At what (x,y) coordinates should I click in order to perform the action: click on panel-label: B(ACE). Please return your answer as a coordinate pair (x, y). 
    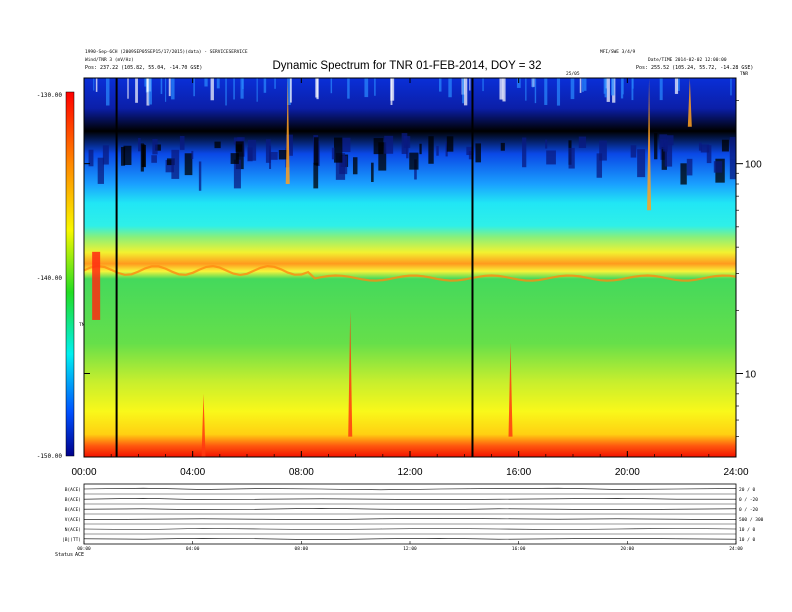
    Looking at the image, I should click on (73, 490).